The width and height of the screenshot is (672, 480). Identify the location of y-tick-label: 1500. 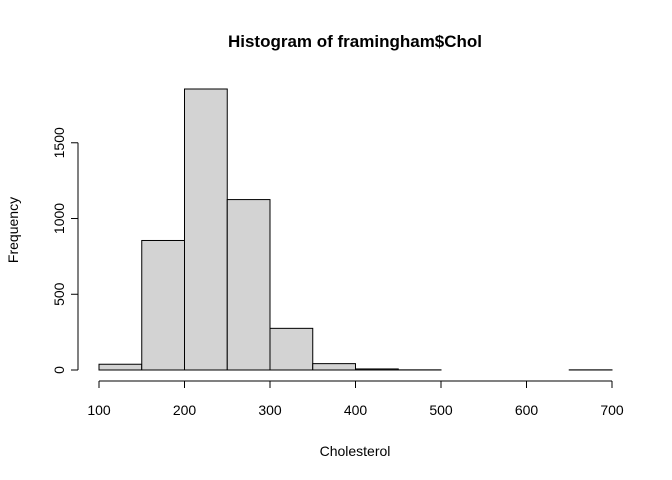
(59, 142).